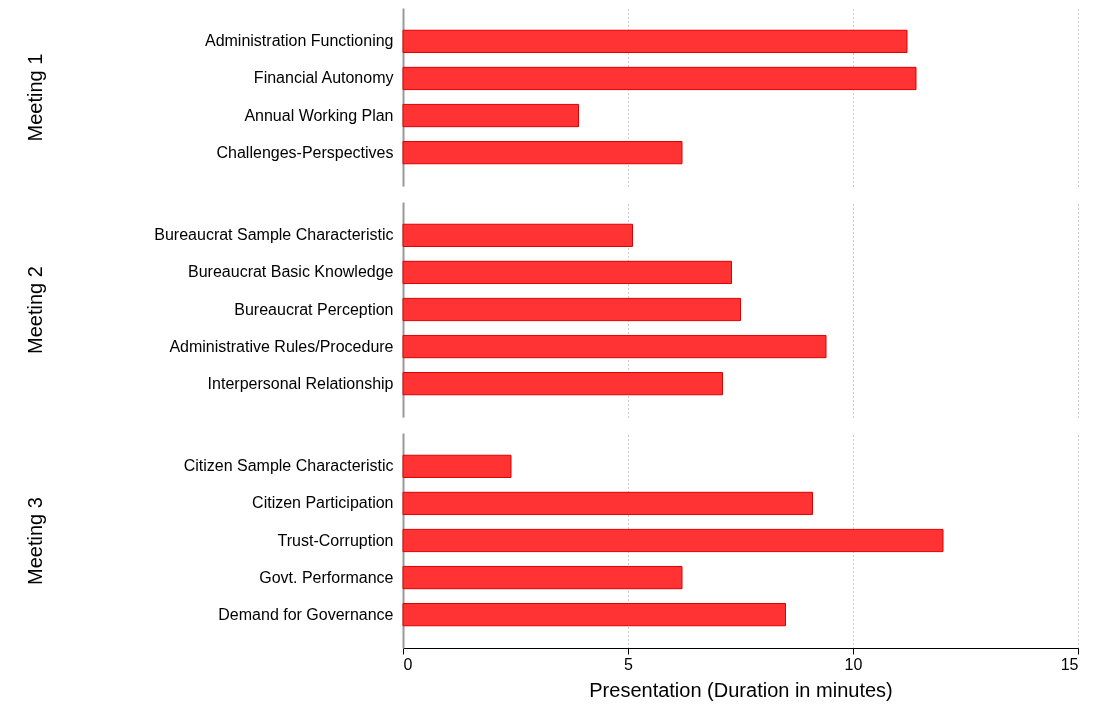  What do you see at coordinates (853, 664) in the screenshot?
I see `x-tick-label: 10` at bounding box center [853, 664].